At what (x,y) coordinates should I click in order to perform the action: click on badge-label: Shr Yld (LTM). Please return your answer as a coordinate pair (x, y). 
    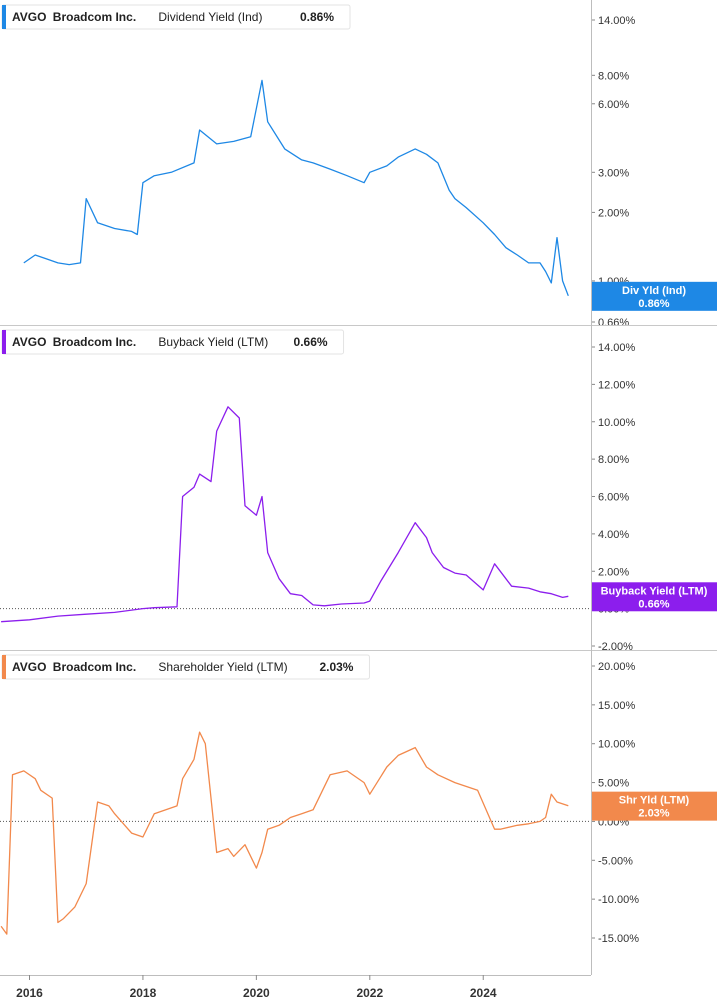
    Looking at the image, I should click on (654, 801).